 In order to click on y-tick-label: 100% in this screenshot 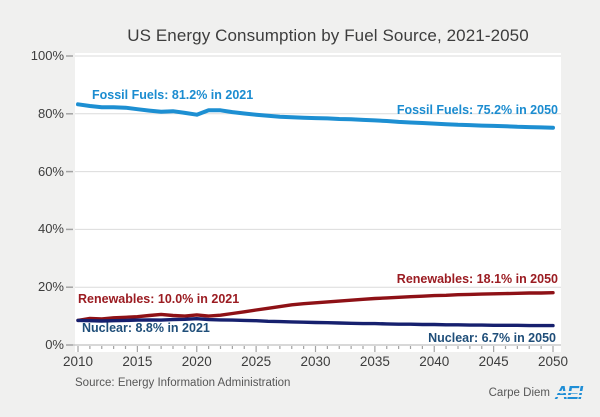, I will do `click(47, 55)`.